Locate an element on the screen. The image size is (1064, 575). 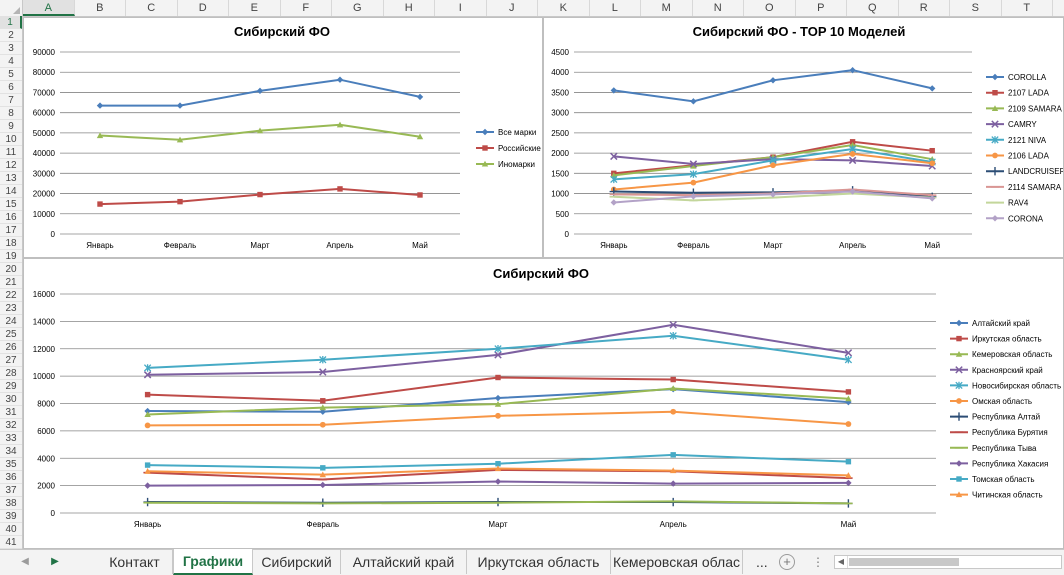
legend-entry: Российские is located at coordinates (508, 148).